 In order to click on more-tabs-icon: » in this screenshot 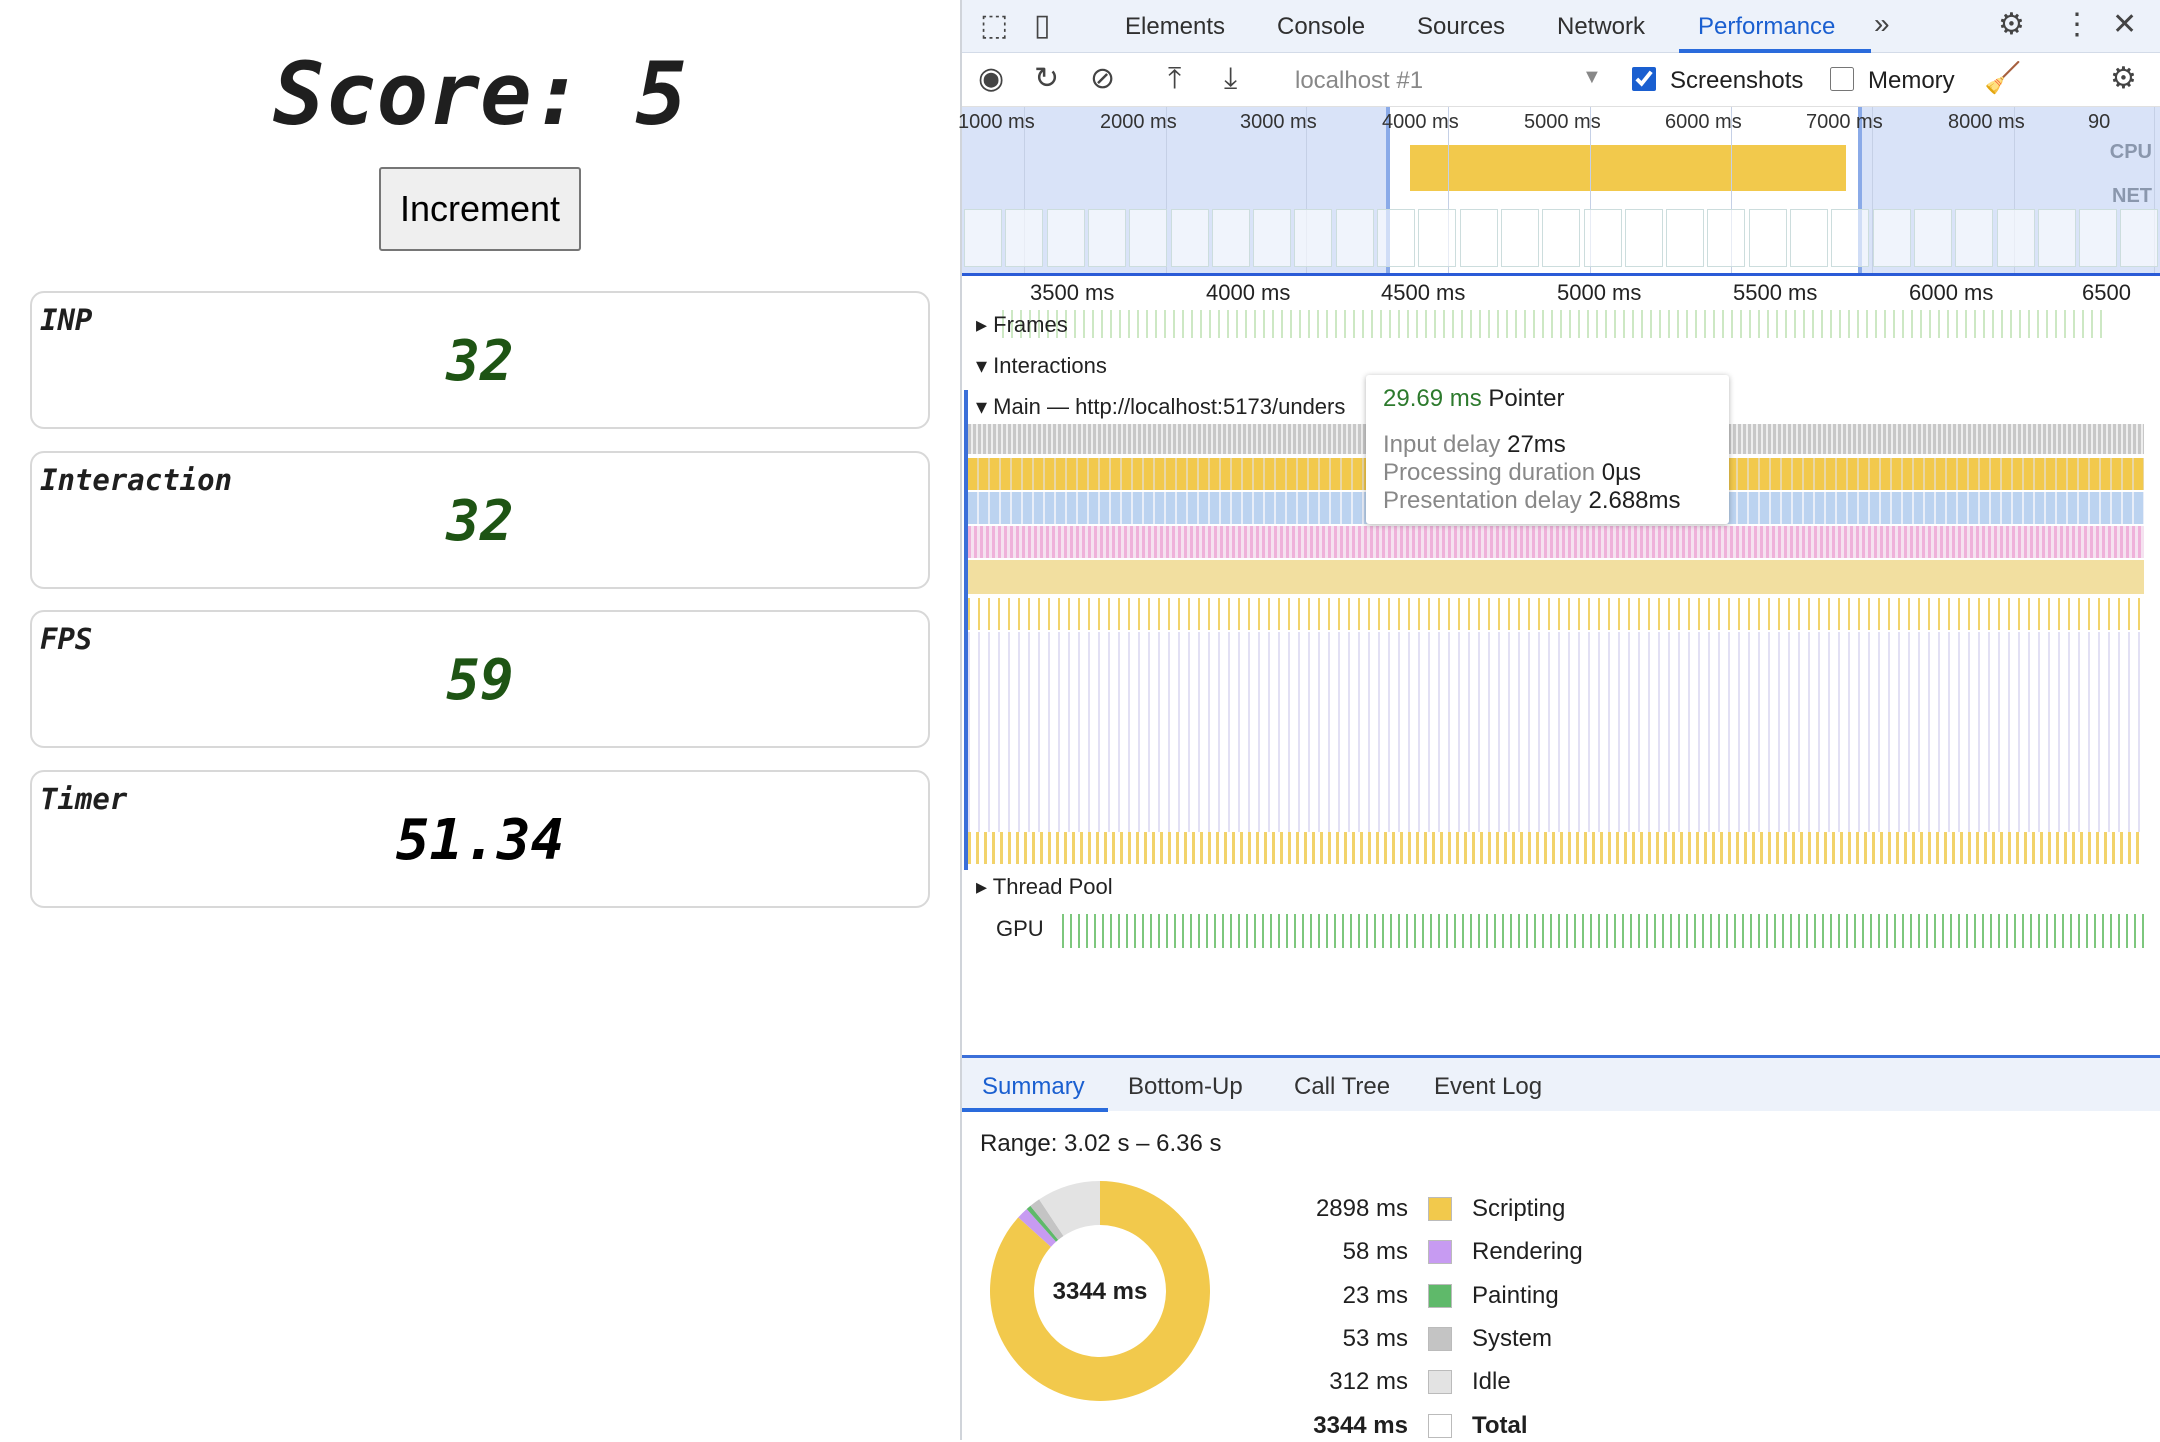, I will do `click(1882, 23)`.